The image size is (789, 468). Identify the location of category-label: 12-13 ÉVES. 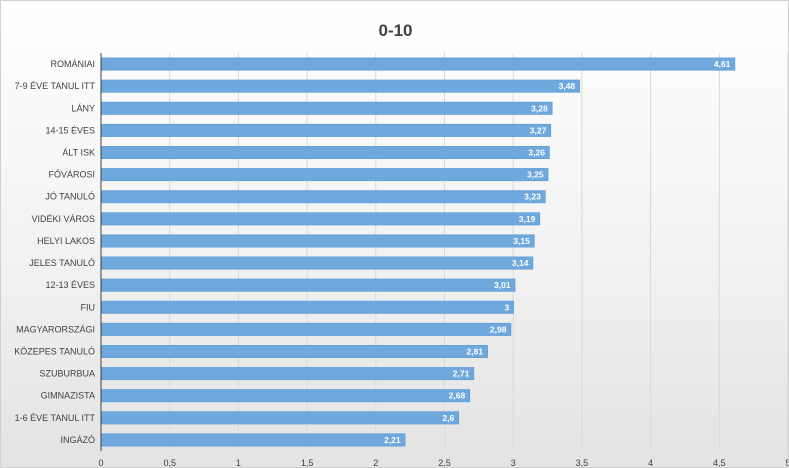
(70, 285).